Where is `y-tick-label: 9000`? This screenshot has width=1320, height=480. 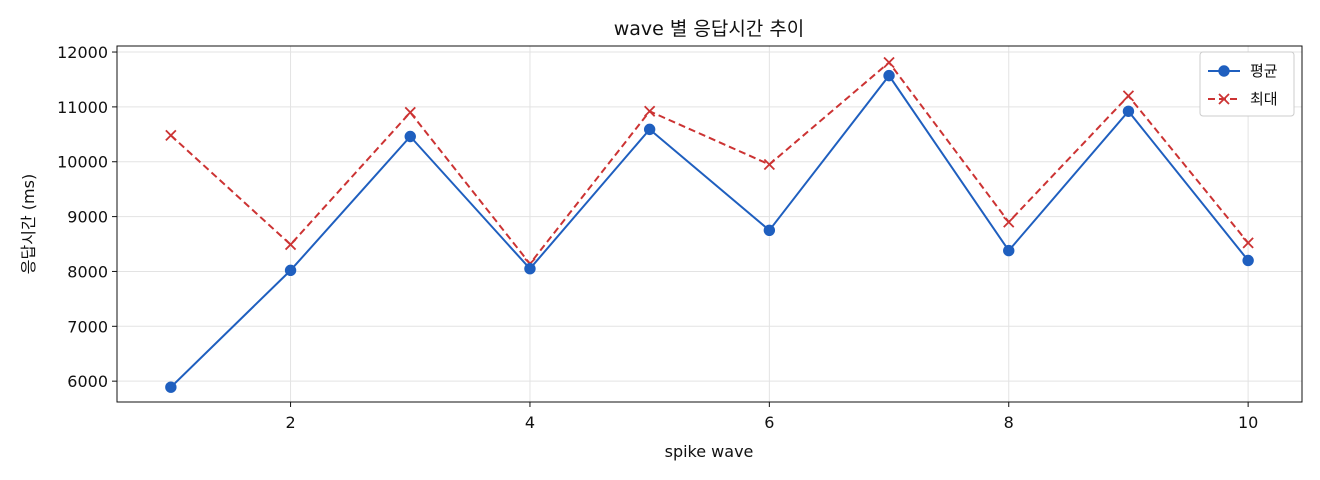 y-tick-label: 9000 is located at coordinates (87, 217).